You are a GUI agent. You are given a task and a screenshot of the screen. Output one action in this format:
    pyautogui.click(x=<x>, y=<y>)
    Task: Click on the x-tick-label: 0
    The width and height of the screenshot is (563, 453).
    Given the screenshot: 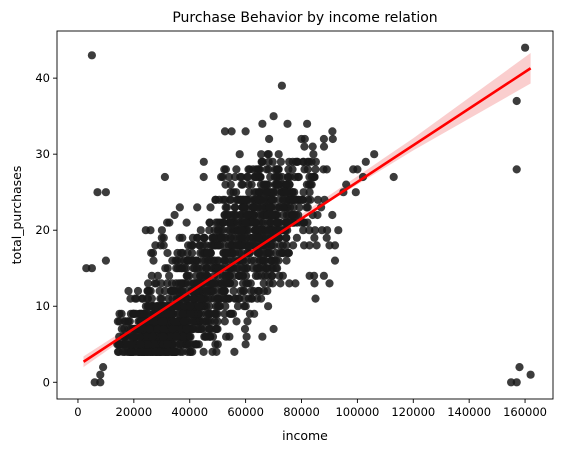 What is the action you would take?
    pyautogui.click(x=77, y=412)
    